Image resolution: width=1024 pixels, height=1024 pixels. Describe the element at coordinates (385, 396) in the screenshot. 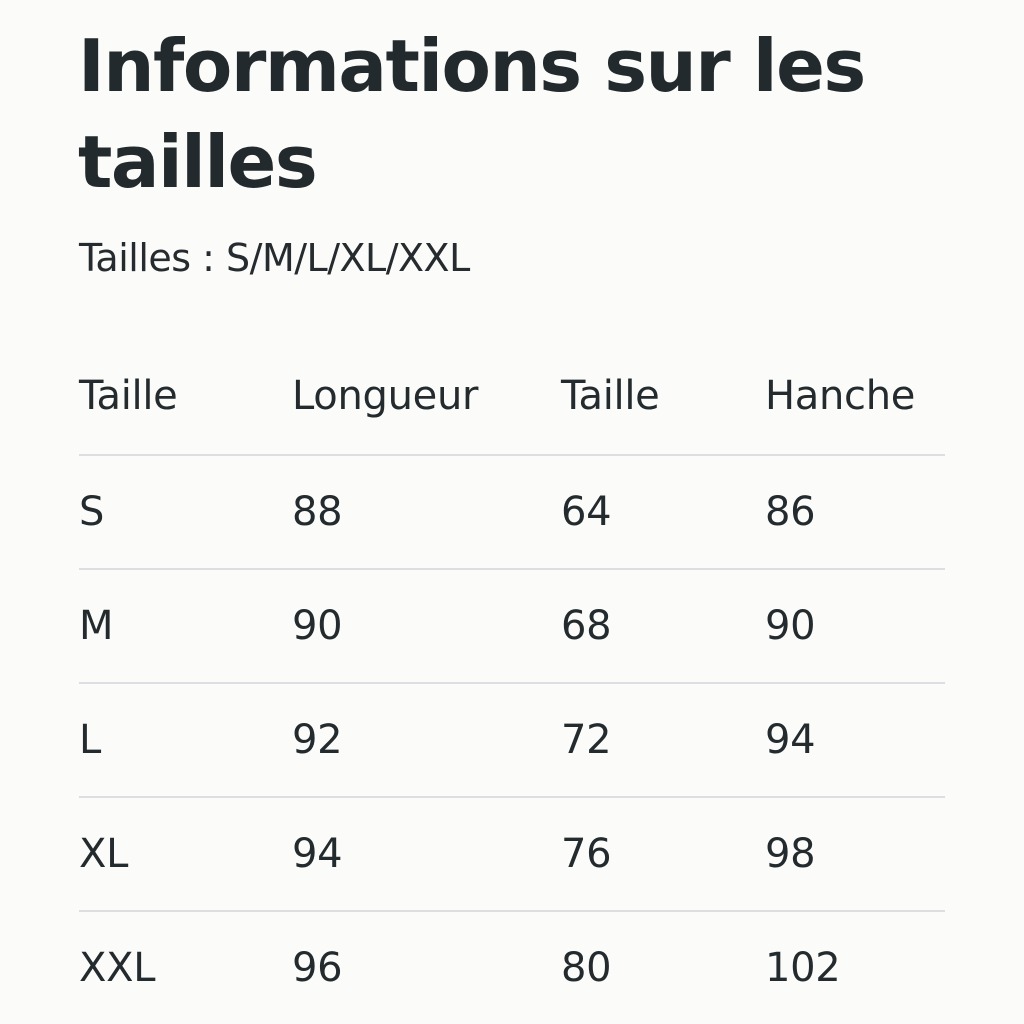

I see `header-length: Longueur` at that location.